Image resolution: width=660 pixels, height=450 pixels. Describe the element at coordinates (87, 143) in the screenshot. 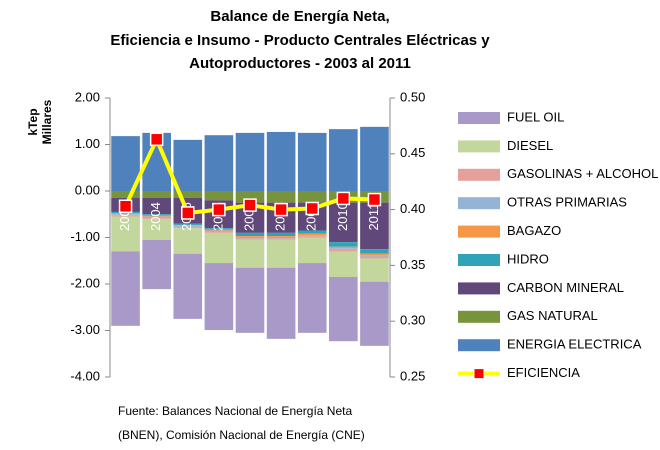

I see `y-tick-label: 1.00` at that location.